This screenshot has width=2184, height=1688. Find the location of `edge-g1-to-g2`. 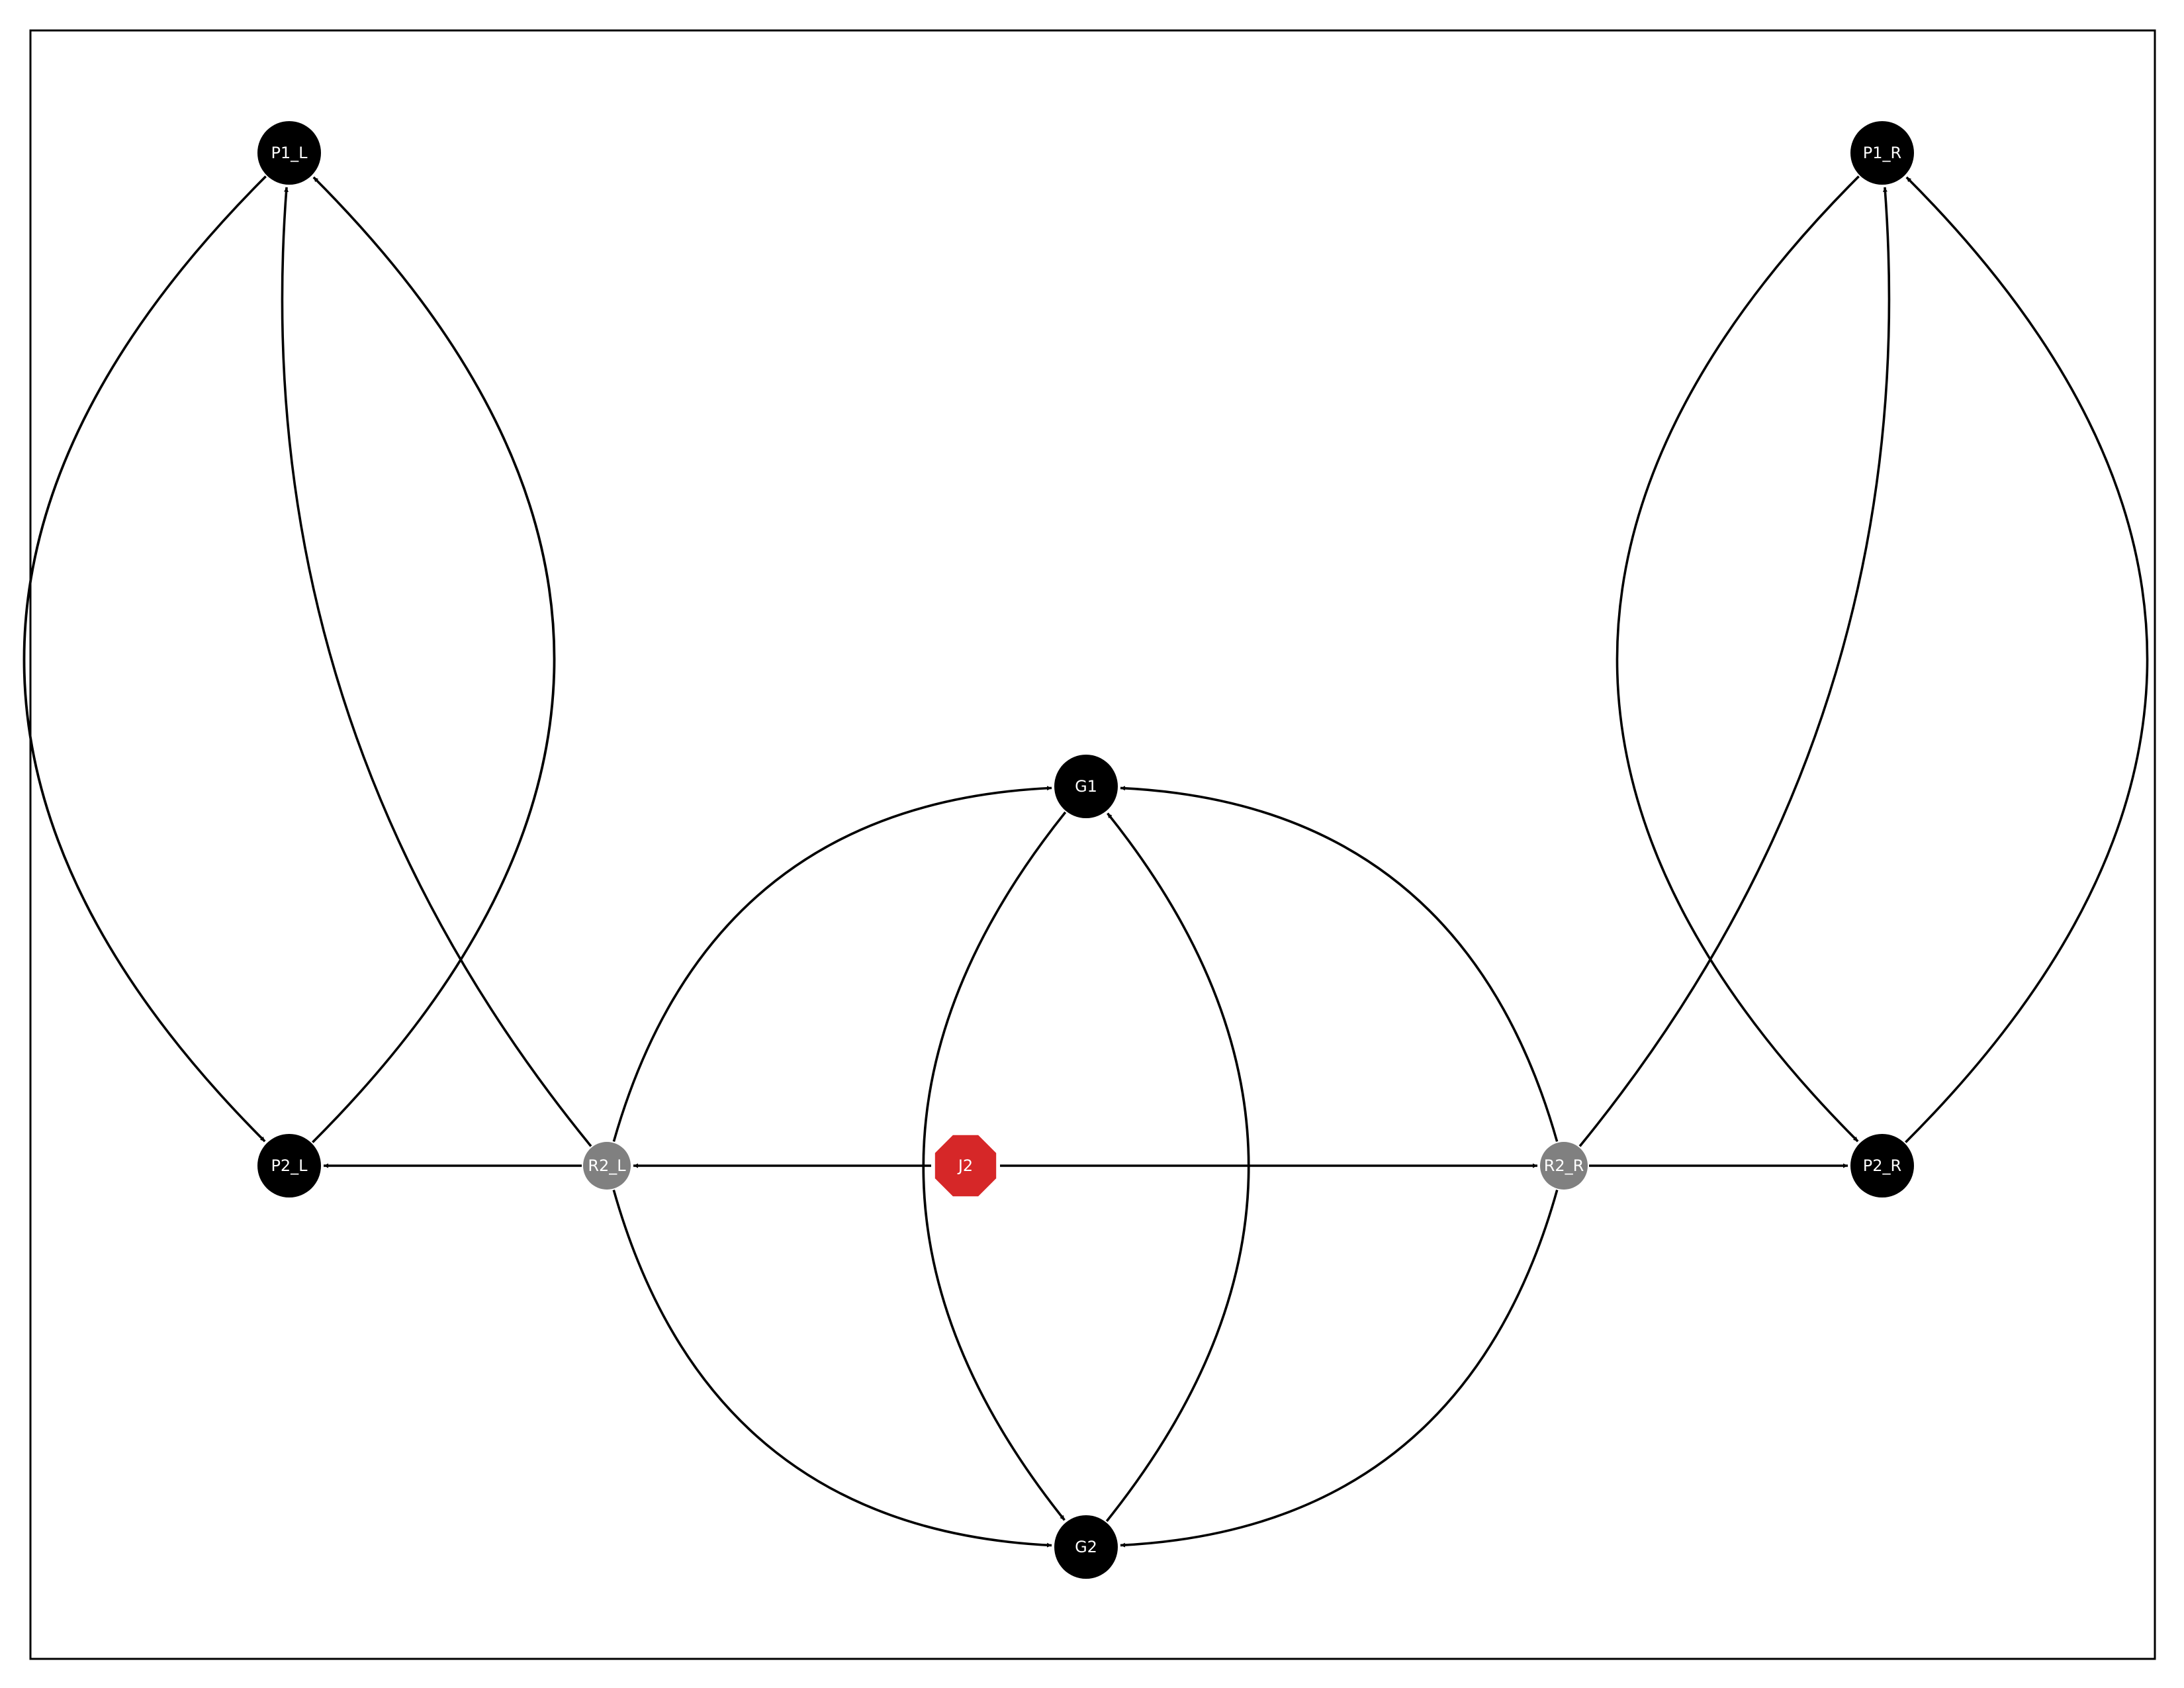

edge-g1-to-g2 is located at coordinates (994, 1166).